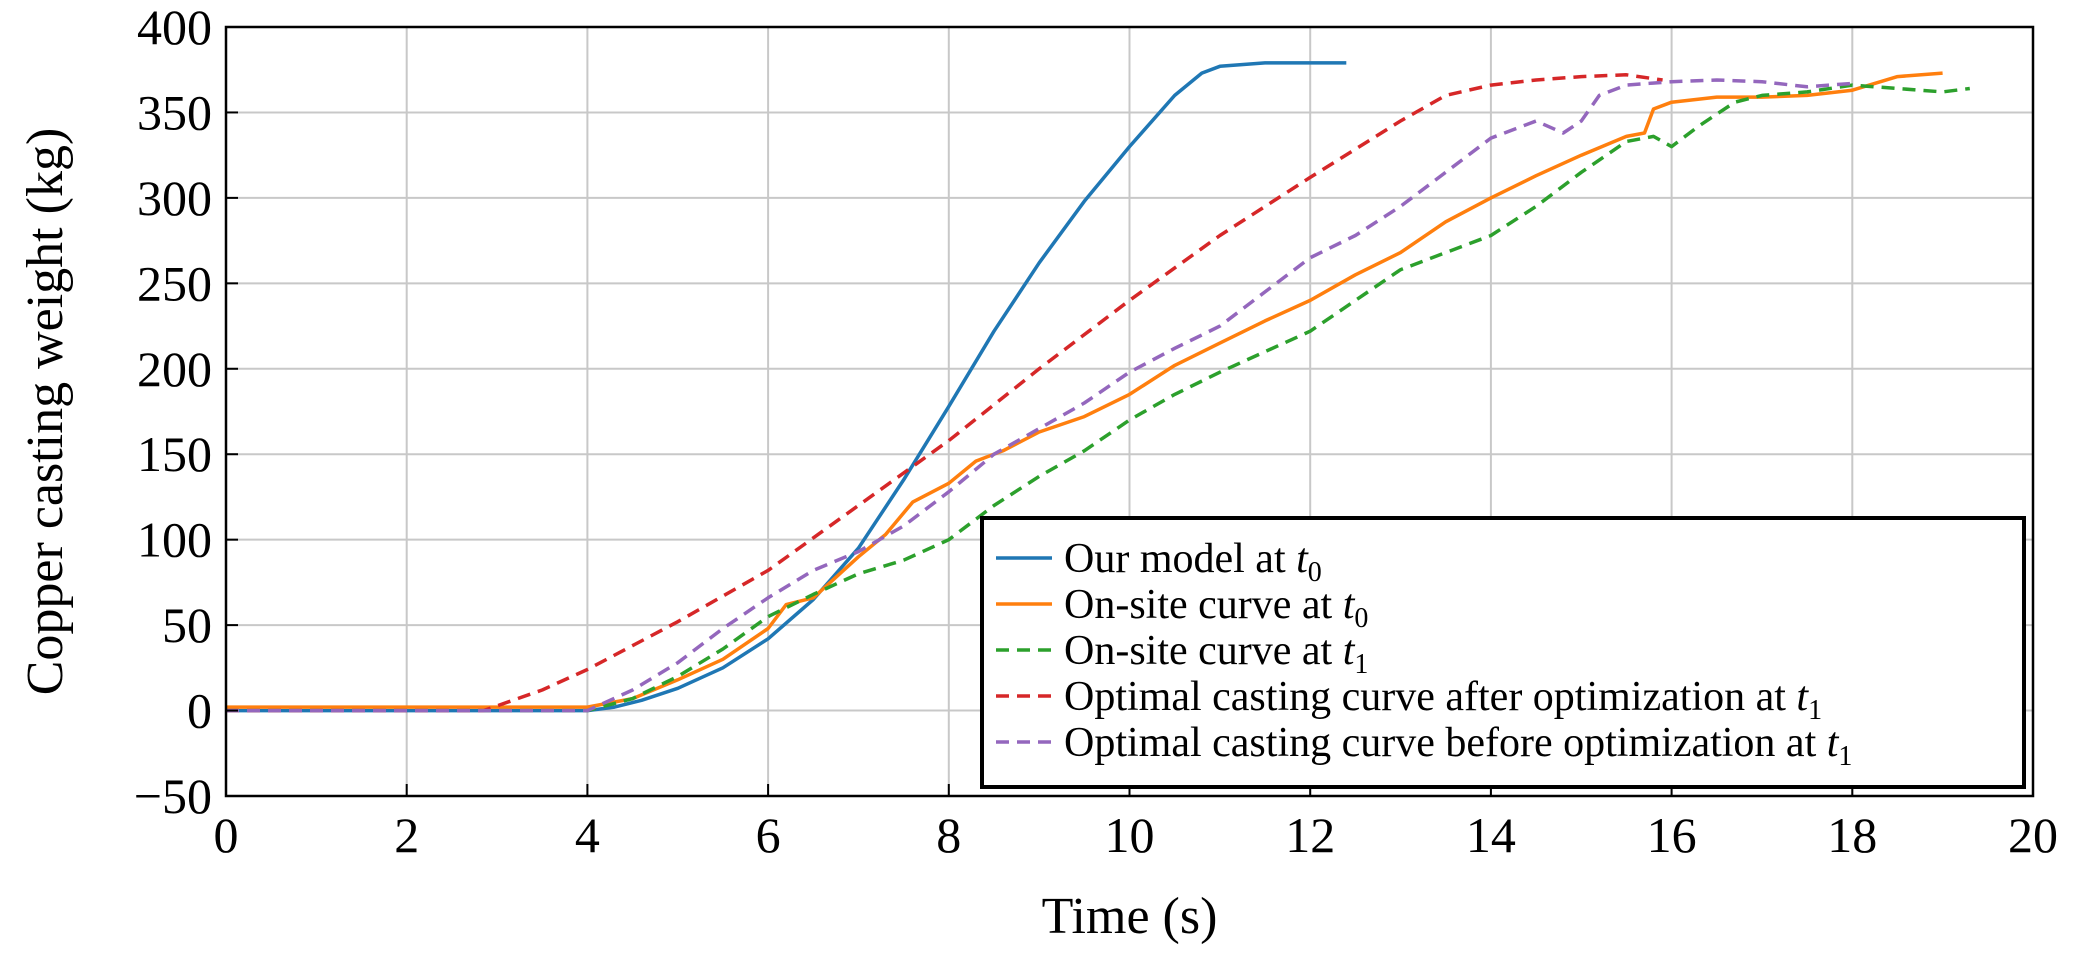  Describe the element at coordinates (948, 835) in the screenshot. I see `x-tick-label: 8` at that location.